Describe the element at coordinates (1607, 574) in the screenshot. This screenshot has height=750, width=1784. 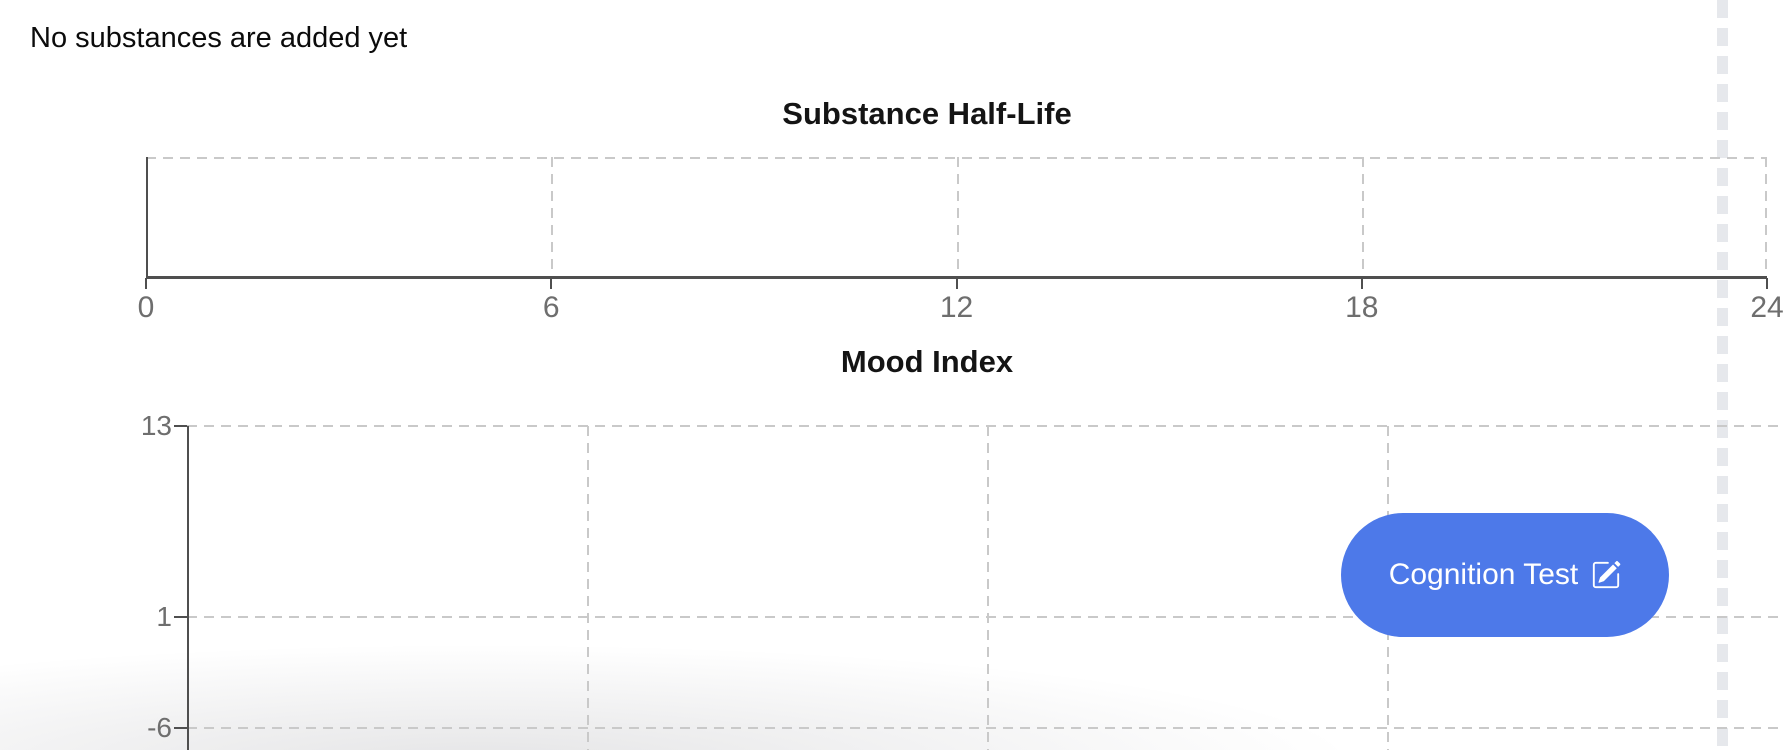
I see `pencil-square-icon` at that location.